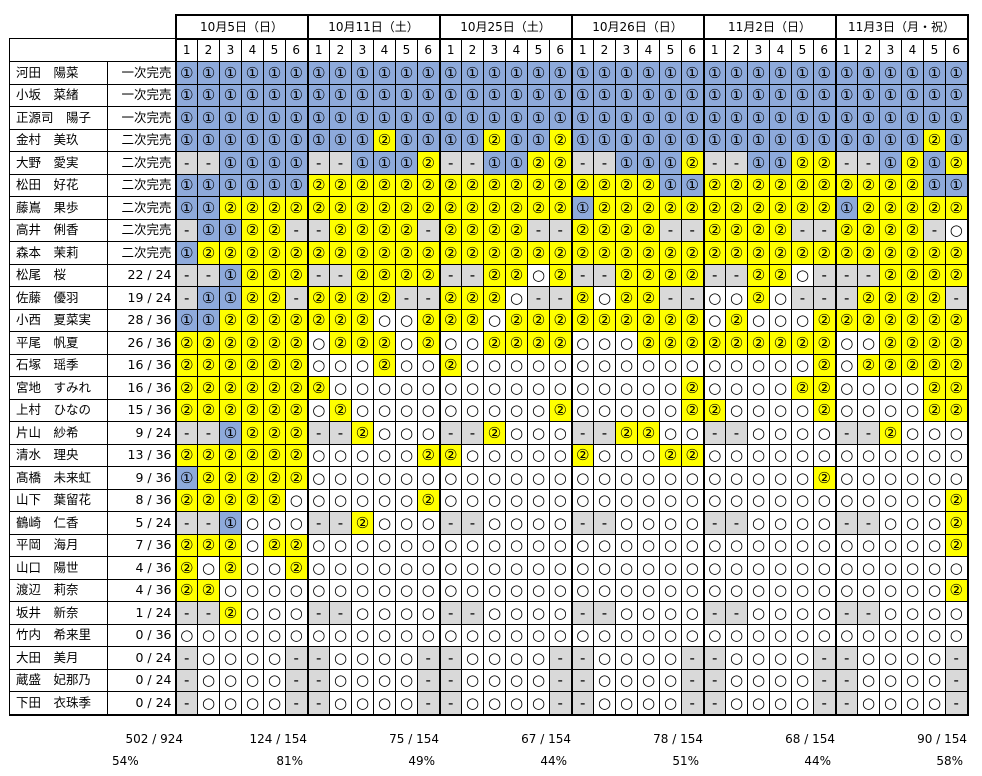 The height and width of the screenshot is (776, 982). What do you see at coordinates (58, 343) in the screenshot?
I see `member-name: 平尾 帆夏` at bounding box center [58, 343].